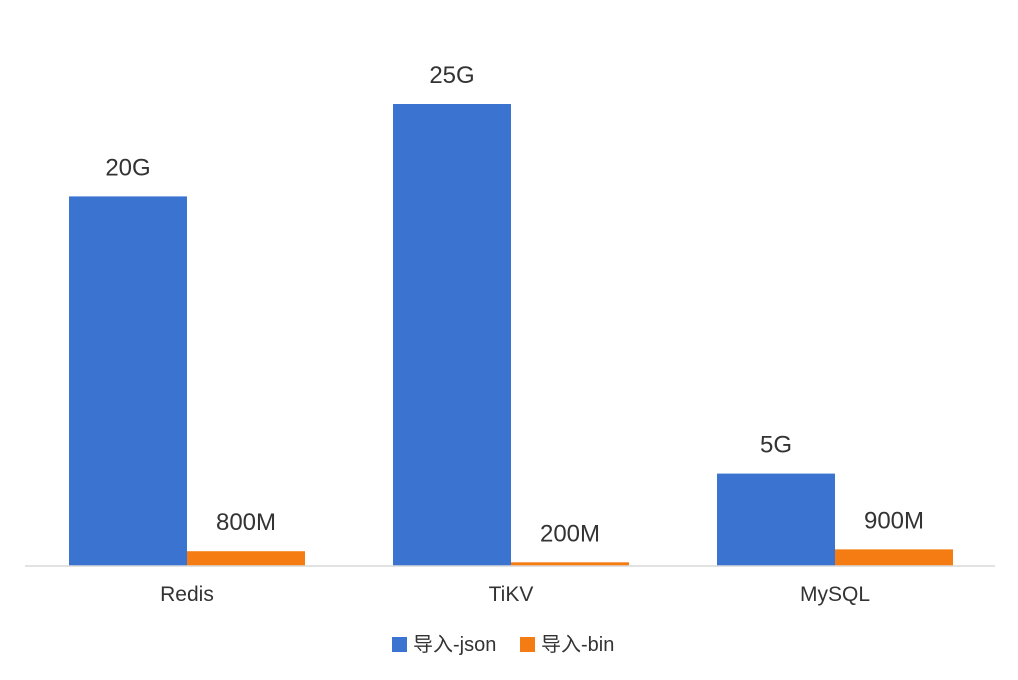 This screenshot has width=1018, height=680. Describe the element at coordinates (127, 167) in the screenshot. I see `data-label: 20G` at that location.